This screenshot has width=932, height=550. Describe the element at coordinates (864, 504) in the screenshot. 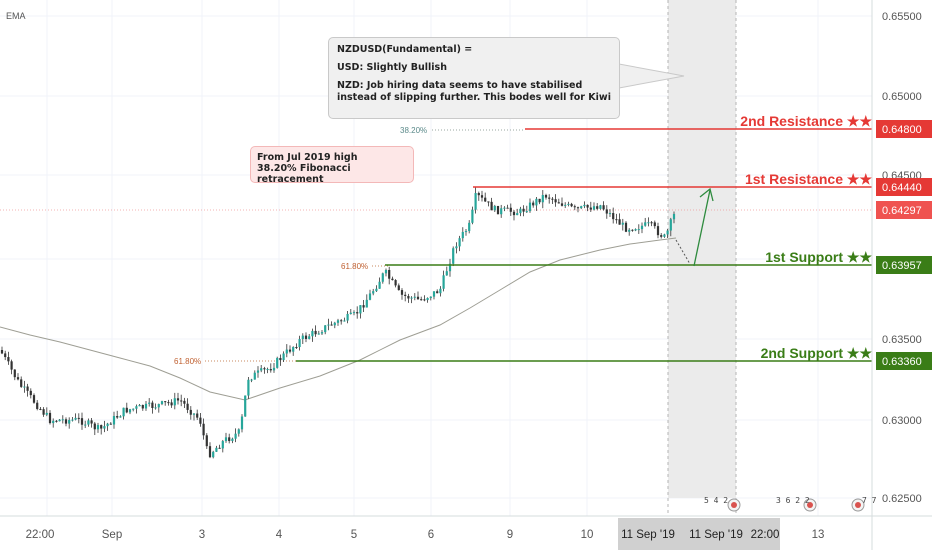

I see `event-marker: 7 7` at that location.